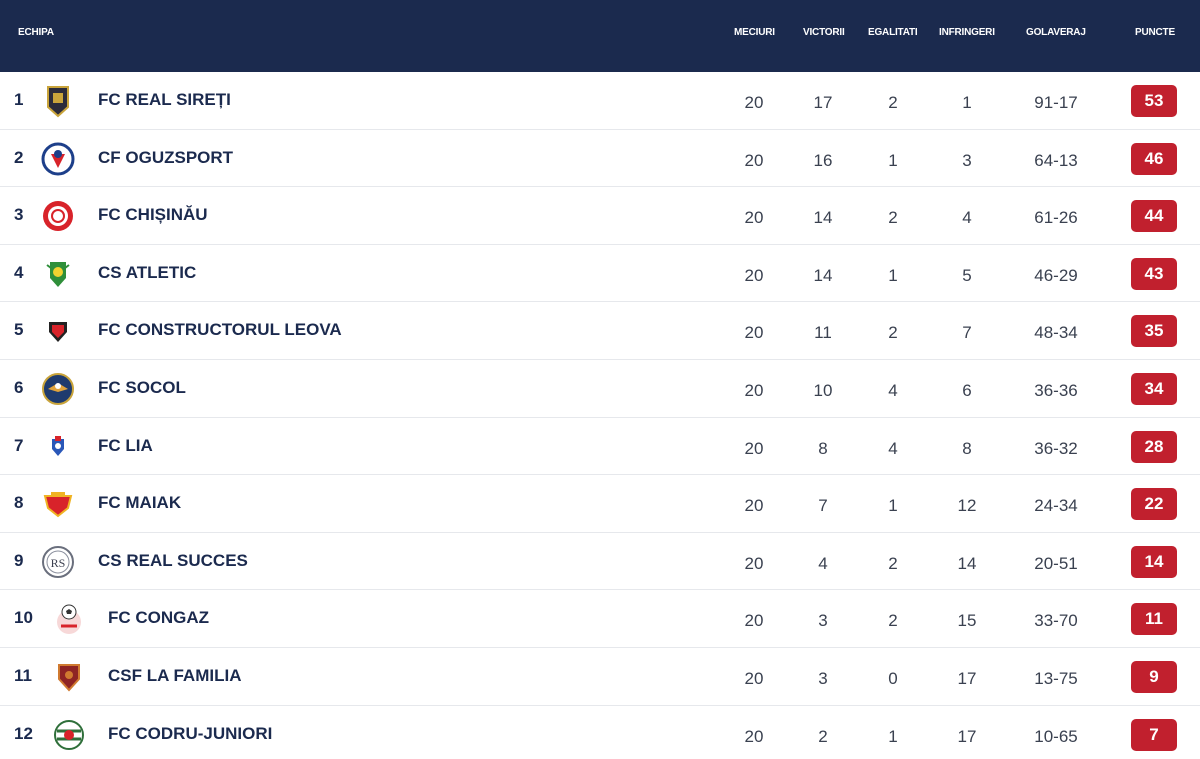 The height and width of the screenshot is (759, 1200). I want to click on team-name: FC LIA, so click(125, 445).